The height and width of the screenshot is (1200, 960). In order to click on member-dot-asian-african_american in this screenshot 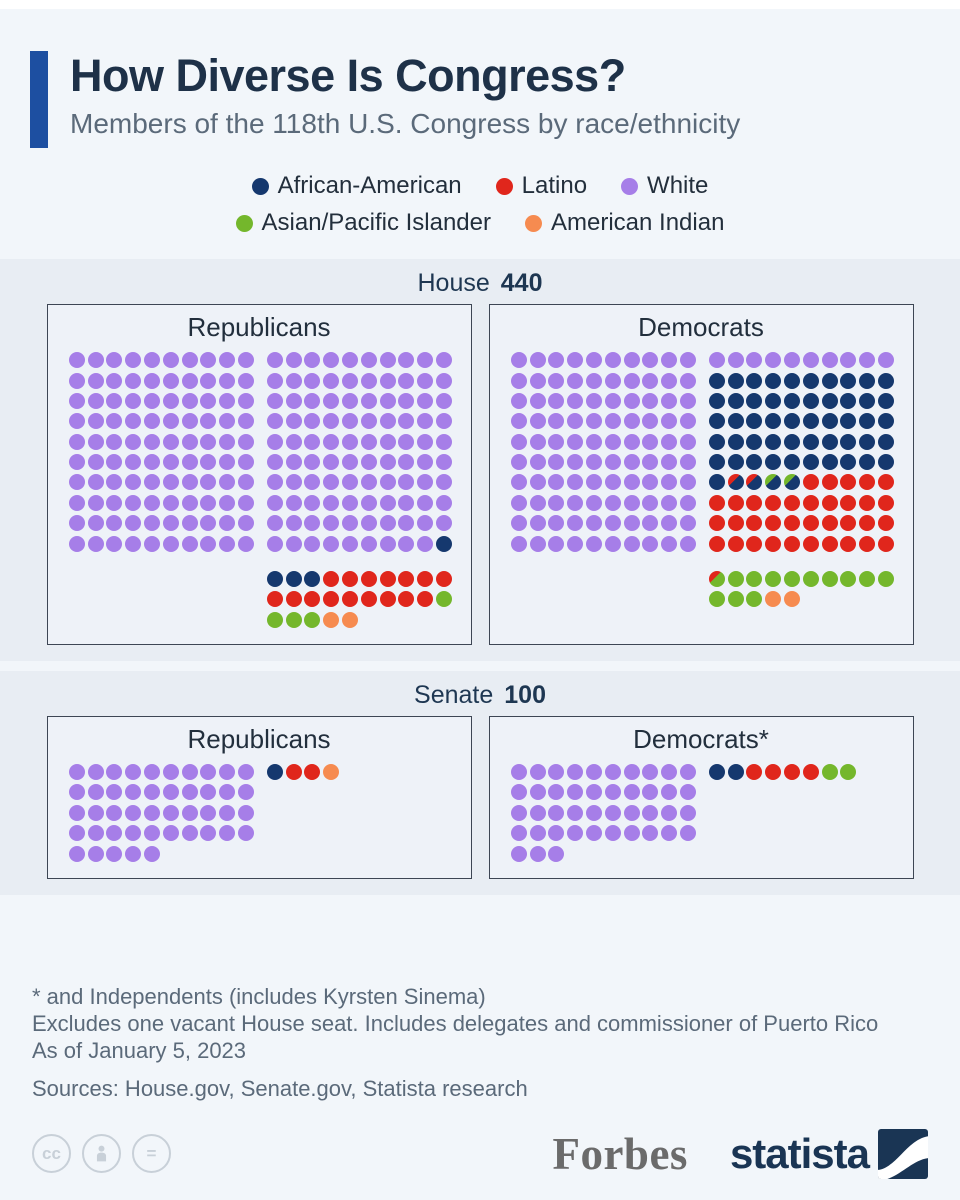, I will do `click(792, 482)`.